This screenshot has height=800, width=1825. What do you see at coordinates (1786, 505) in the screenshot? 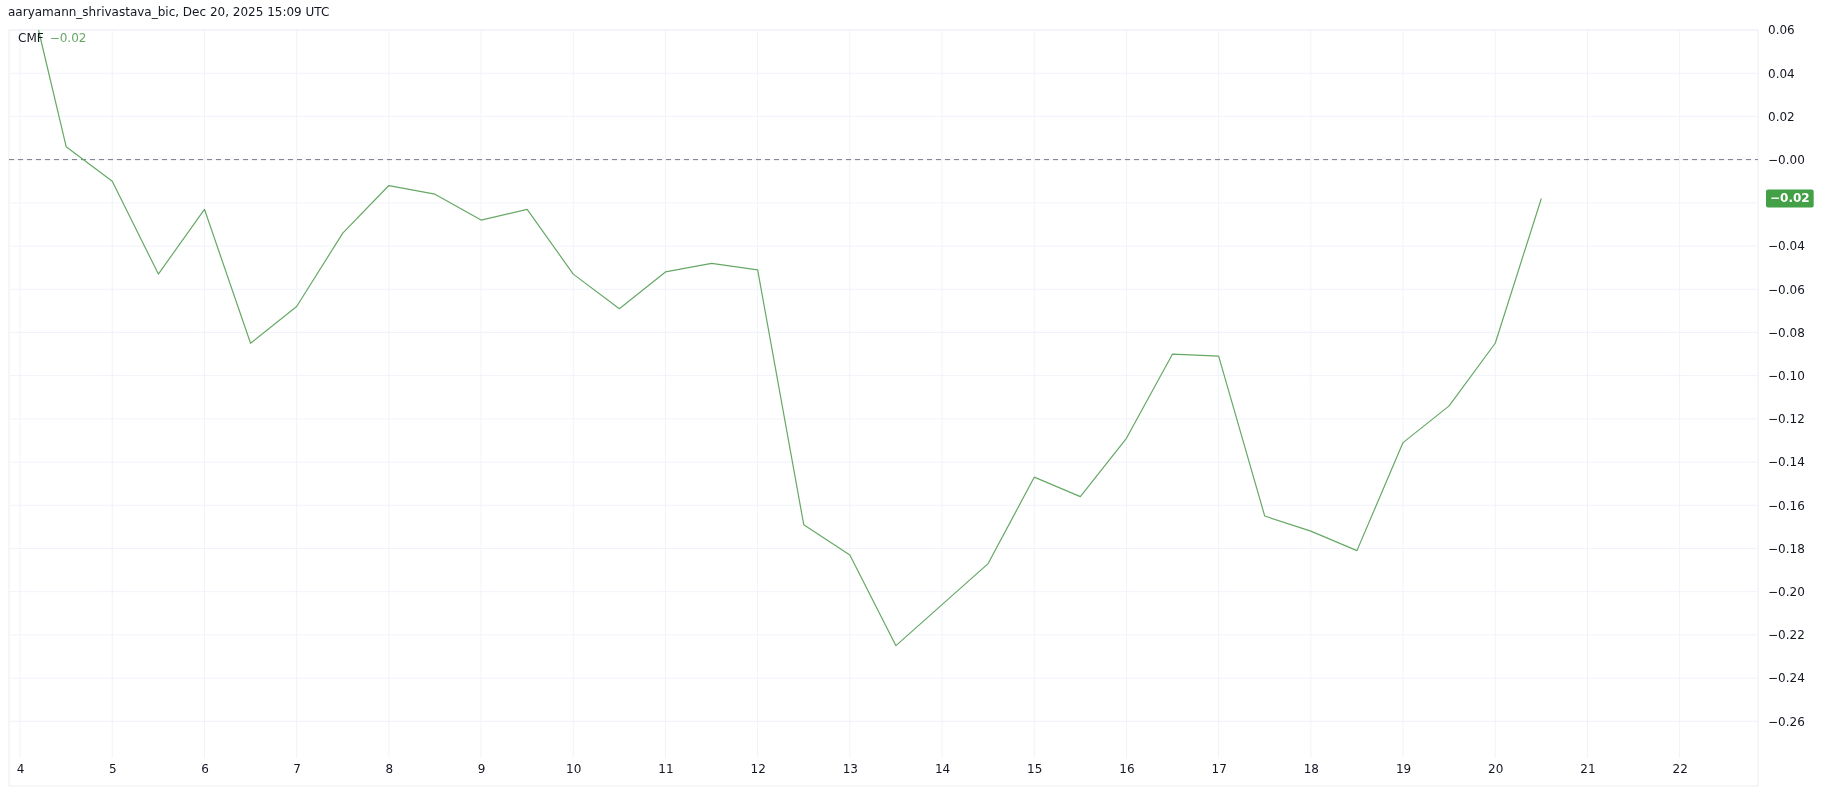
I see `y-tick-label: −0.16` at bounding box center [1786, 505].